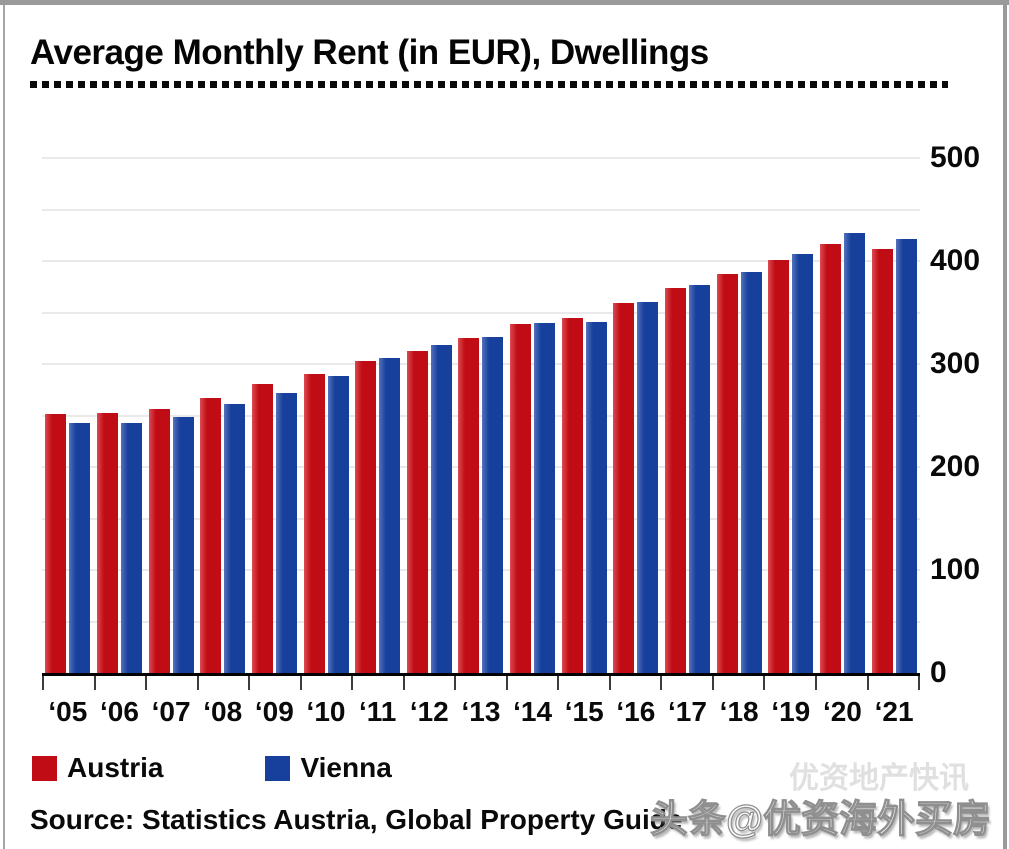 This screenshot has width=1009, height=849. I want to click on window-frame-right, so click(1005, 427).